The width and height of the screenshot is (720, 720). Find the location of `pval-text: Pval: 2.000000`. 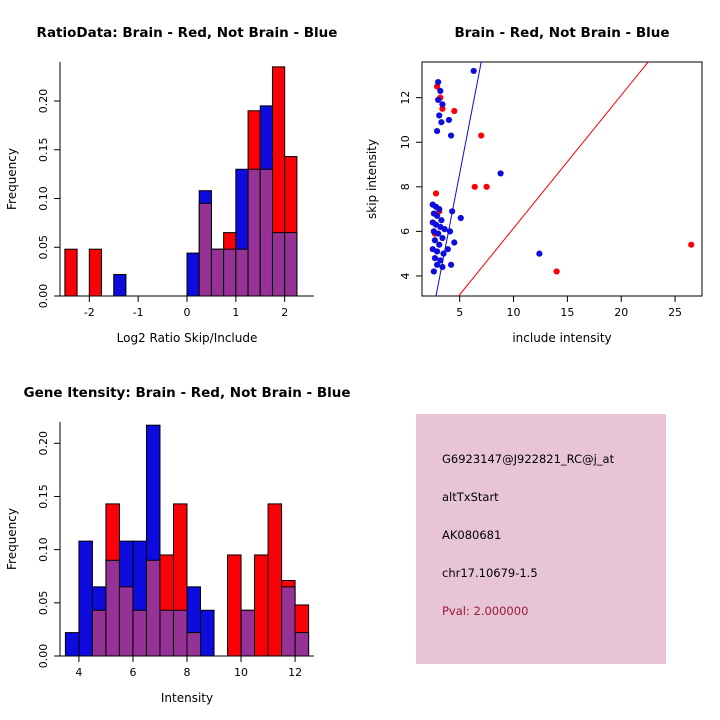

pval-text: Pval: 2.000000 is located at coordinates (485, 611).